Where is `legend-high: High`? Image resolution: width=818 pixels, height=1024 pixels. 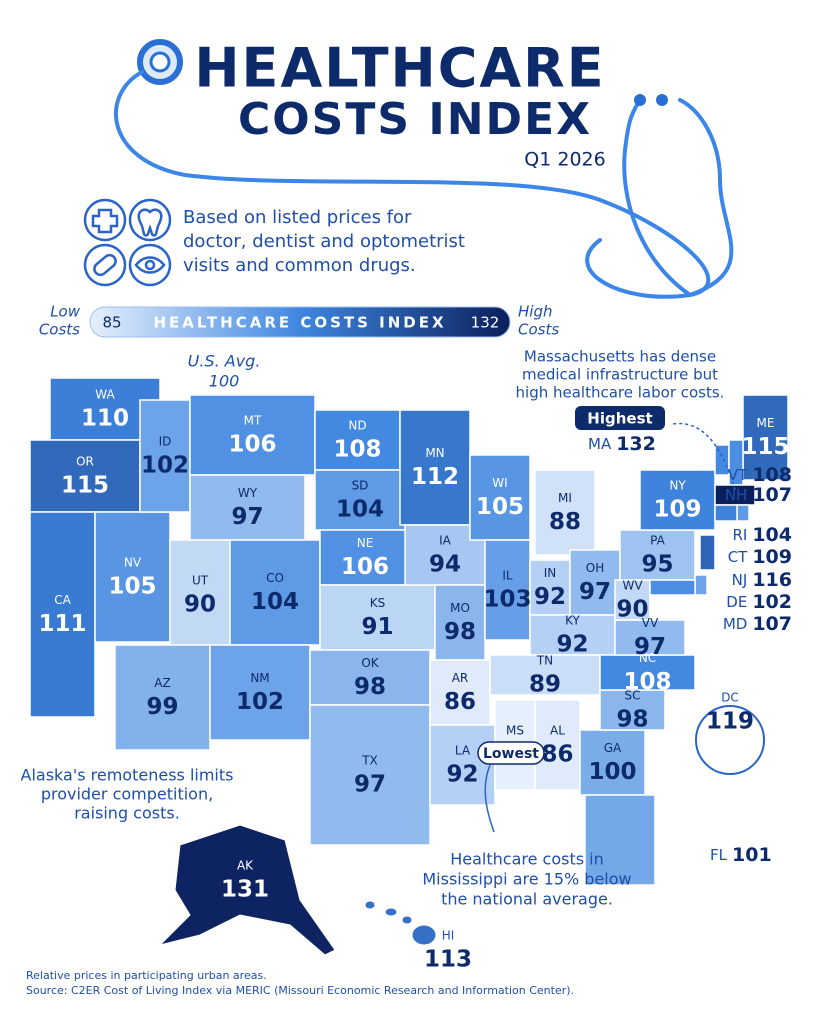
legend-high: High is located at coordinates (535, 312).